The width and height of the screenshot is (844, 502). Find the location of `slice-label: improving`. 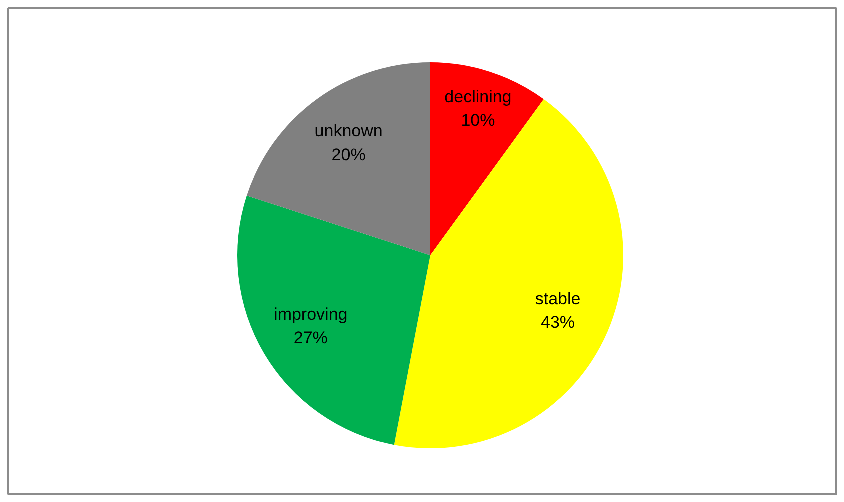

slice-label: improving is located at coordinates (311, 314).